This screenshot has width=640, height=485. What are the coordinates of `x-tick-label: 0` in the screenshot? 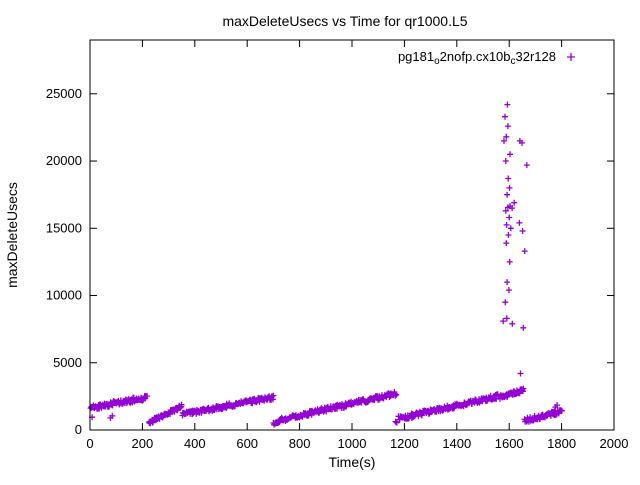 It's located at (89, 443).